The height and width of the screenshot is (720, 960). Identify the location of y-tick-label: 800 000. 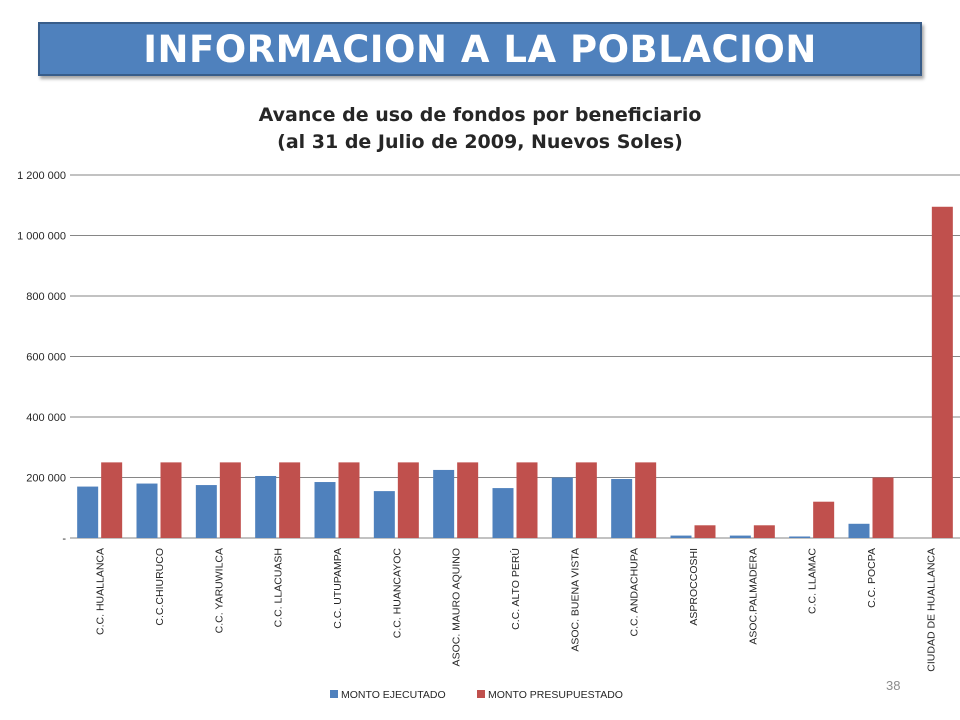
(46, 297).